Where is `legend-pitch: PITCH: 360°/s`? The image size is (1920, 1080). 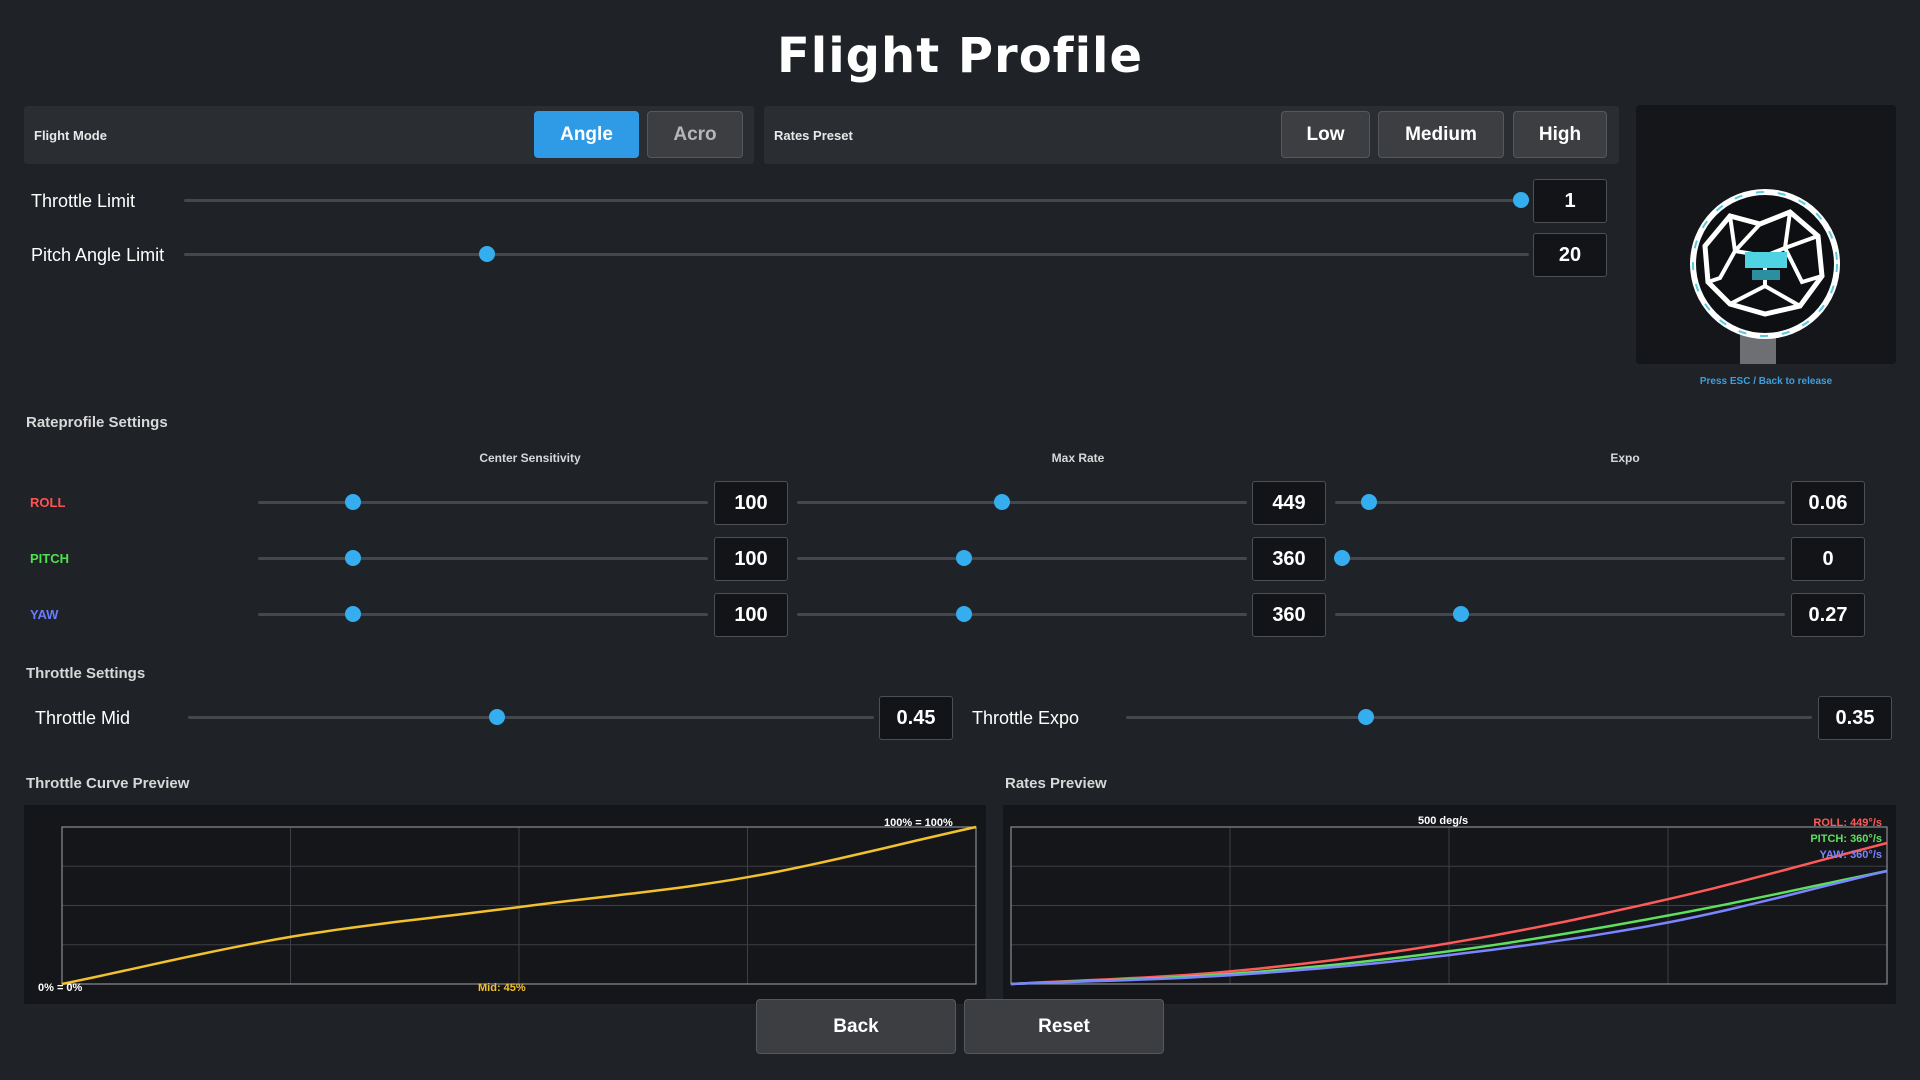 legend-pitch: PITCH: 360°/s is located at coordinates (1846, 839).